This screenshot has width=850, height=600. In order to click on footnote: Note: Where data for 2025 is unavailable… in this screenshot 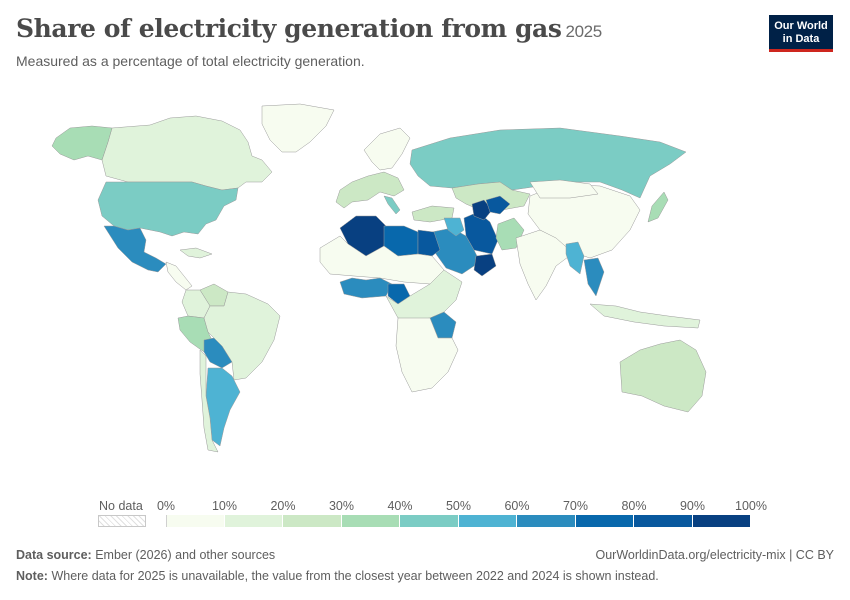, I will do `click(337, 576)`.